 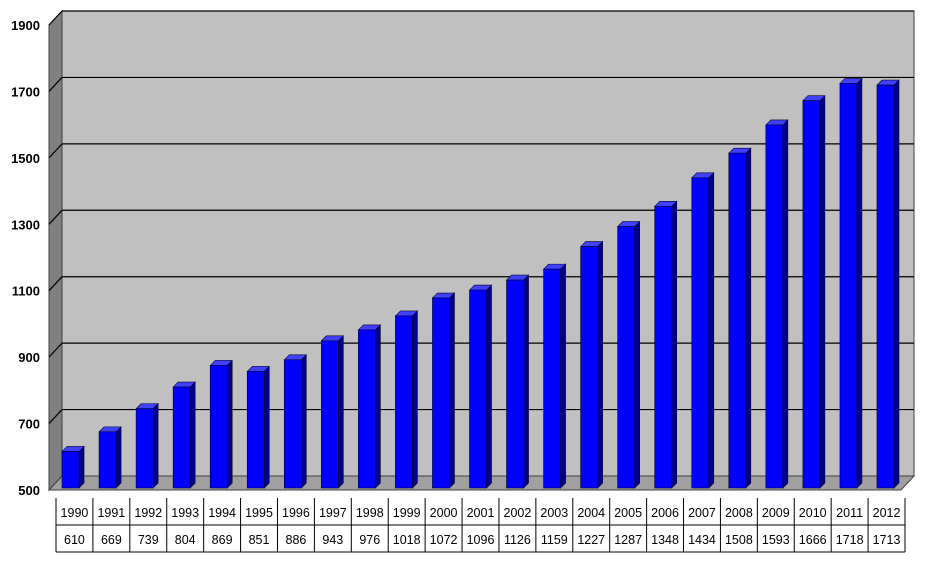 I want to click on data-label: 869, so click(x=222, y=540).